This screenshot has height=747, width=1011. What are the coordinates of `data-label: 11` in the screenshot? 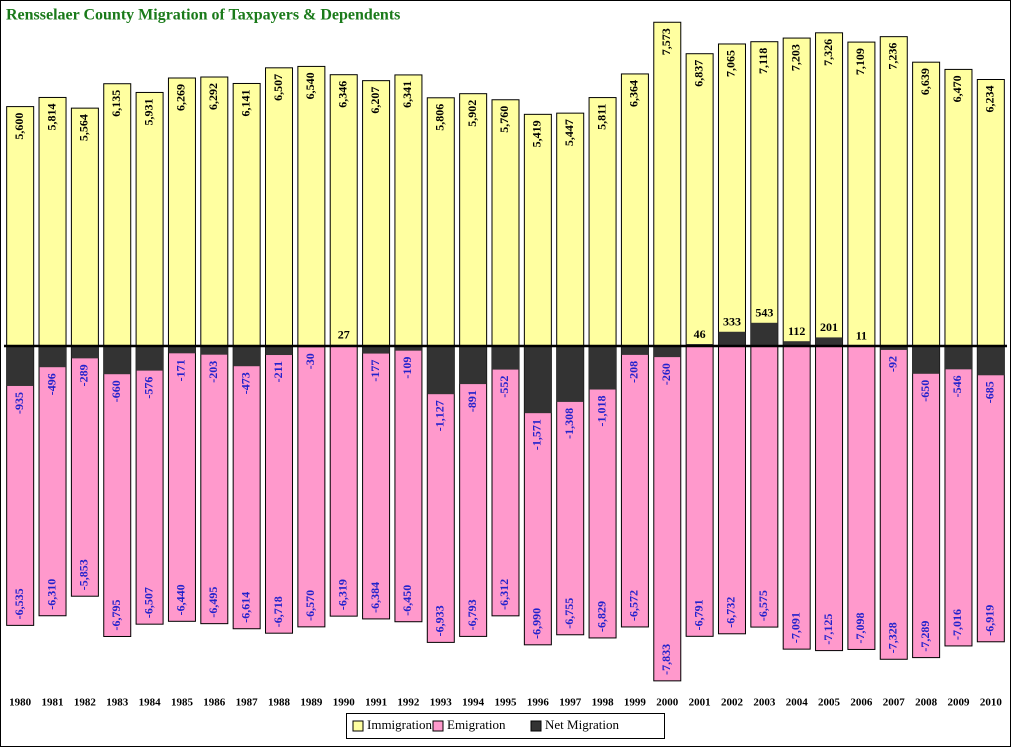 It's located at (861, 335).